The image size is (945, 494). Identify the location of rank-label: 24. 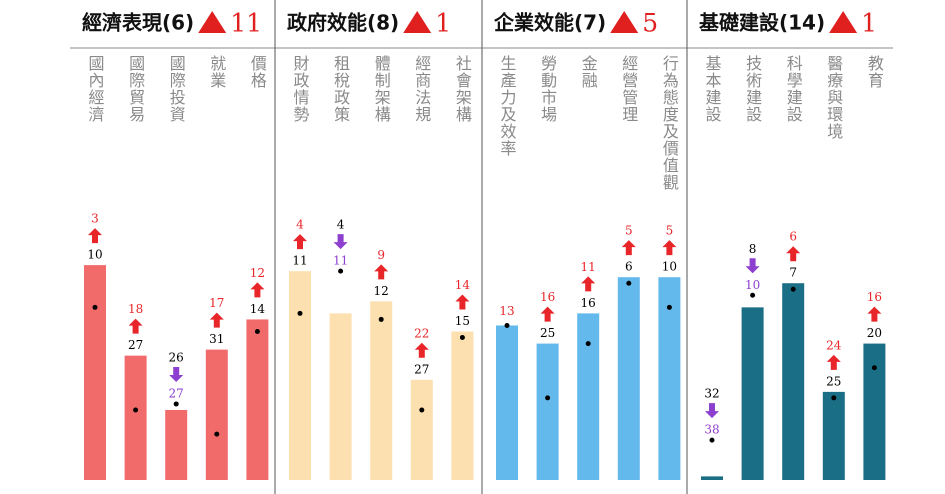
(834, 345).